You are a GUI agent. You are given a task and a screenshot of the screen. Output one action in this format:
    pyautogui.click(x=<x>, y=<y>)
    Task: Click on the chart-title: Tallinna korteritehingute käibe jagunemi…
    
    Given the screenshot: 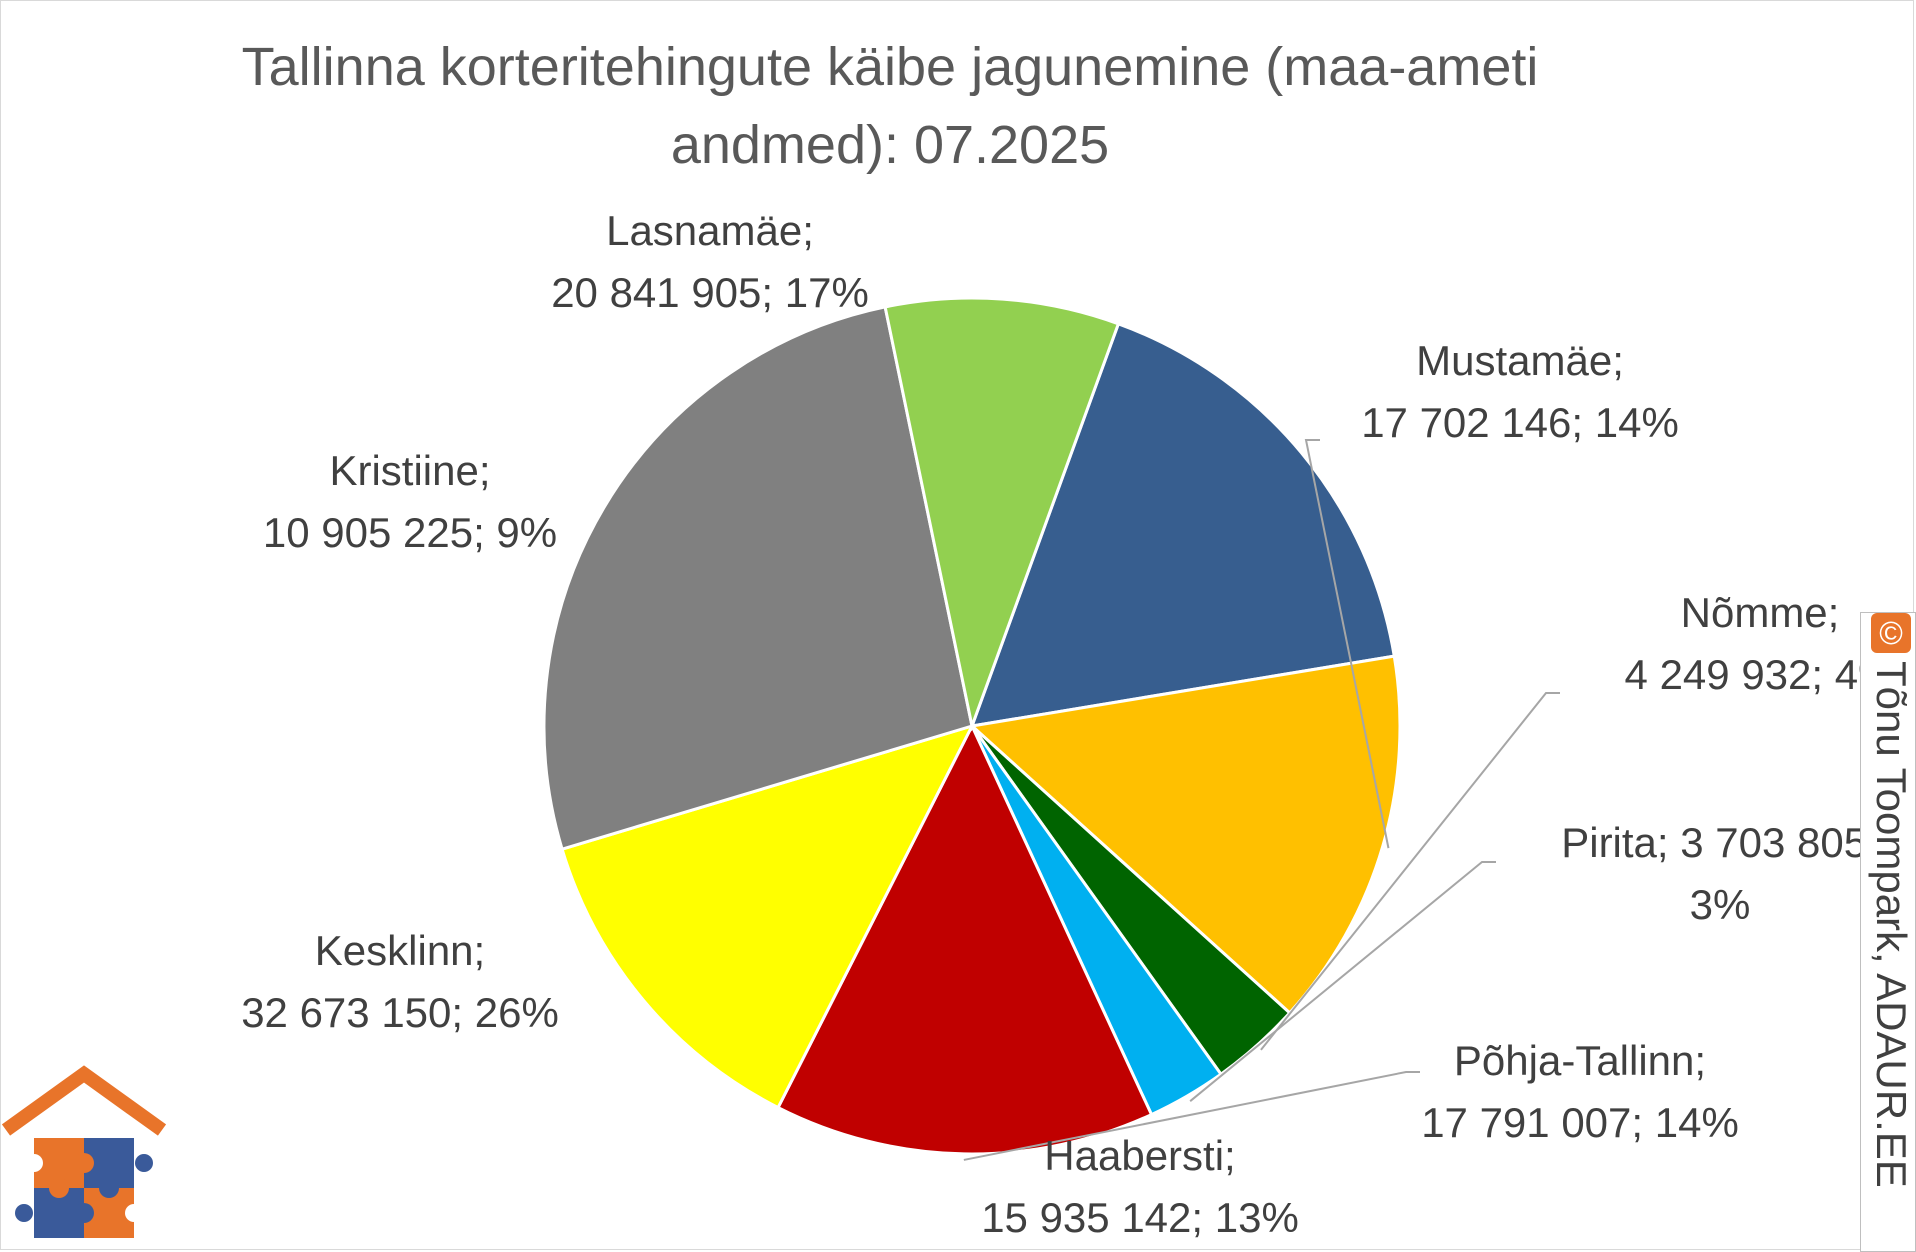 What is the action you would take?
    pyautogui.click(x=890, y=106)
    